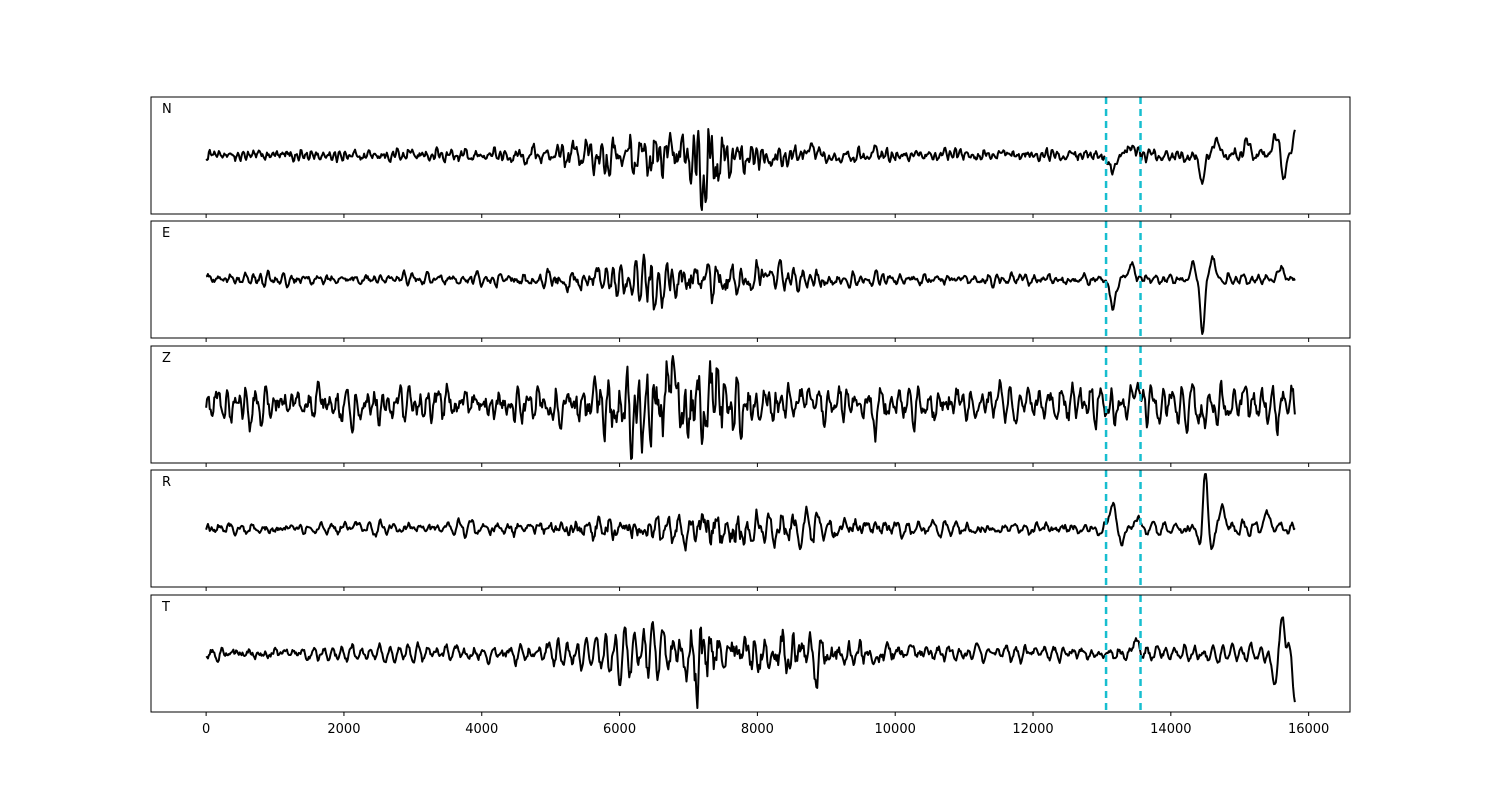  Describe the element at coordinates (895, 729) in the screenshot. I see `x-tick-label: 10000` at that location.